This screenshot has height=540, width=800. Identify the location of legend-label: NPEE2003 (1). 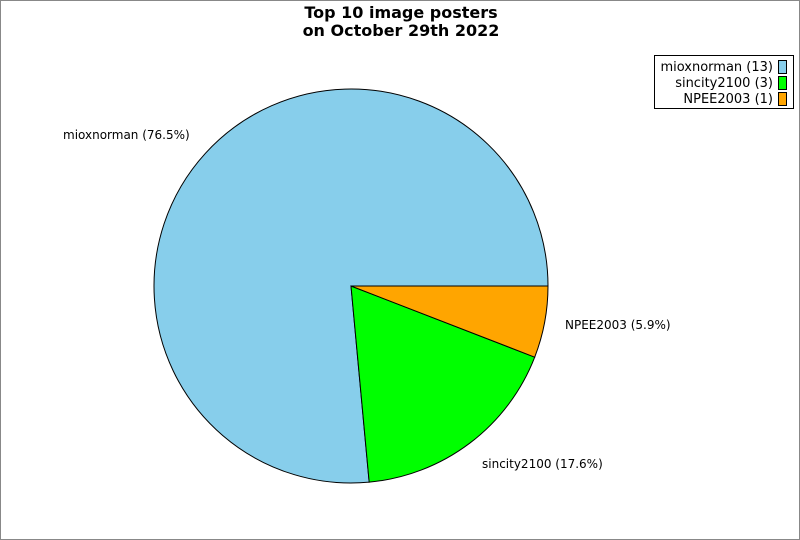
(728, 99).